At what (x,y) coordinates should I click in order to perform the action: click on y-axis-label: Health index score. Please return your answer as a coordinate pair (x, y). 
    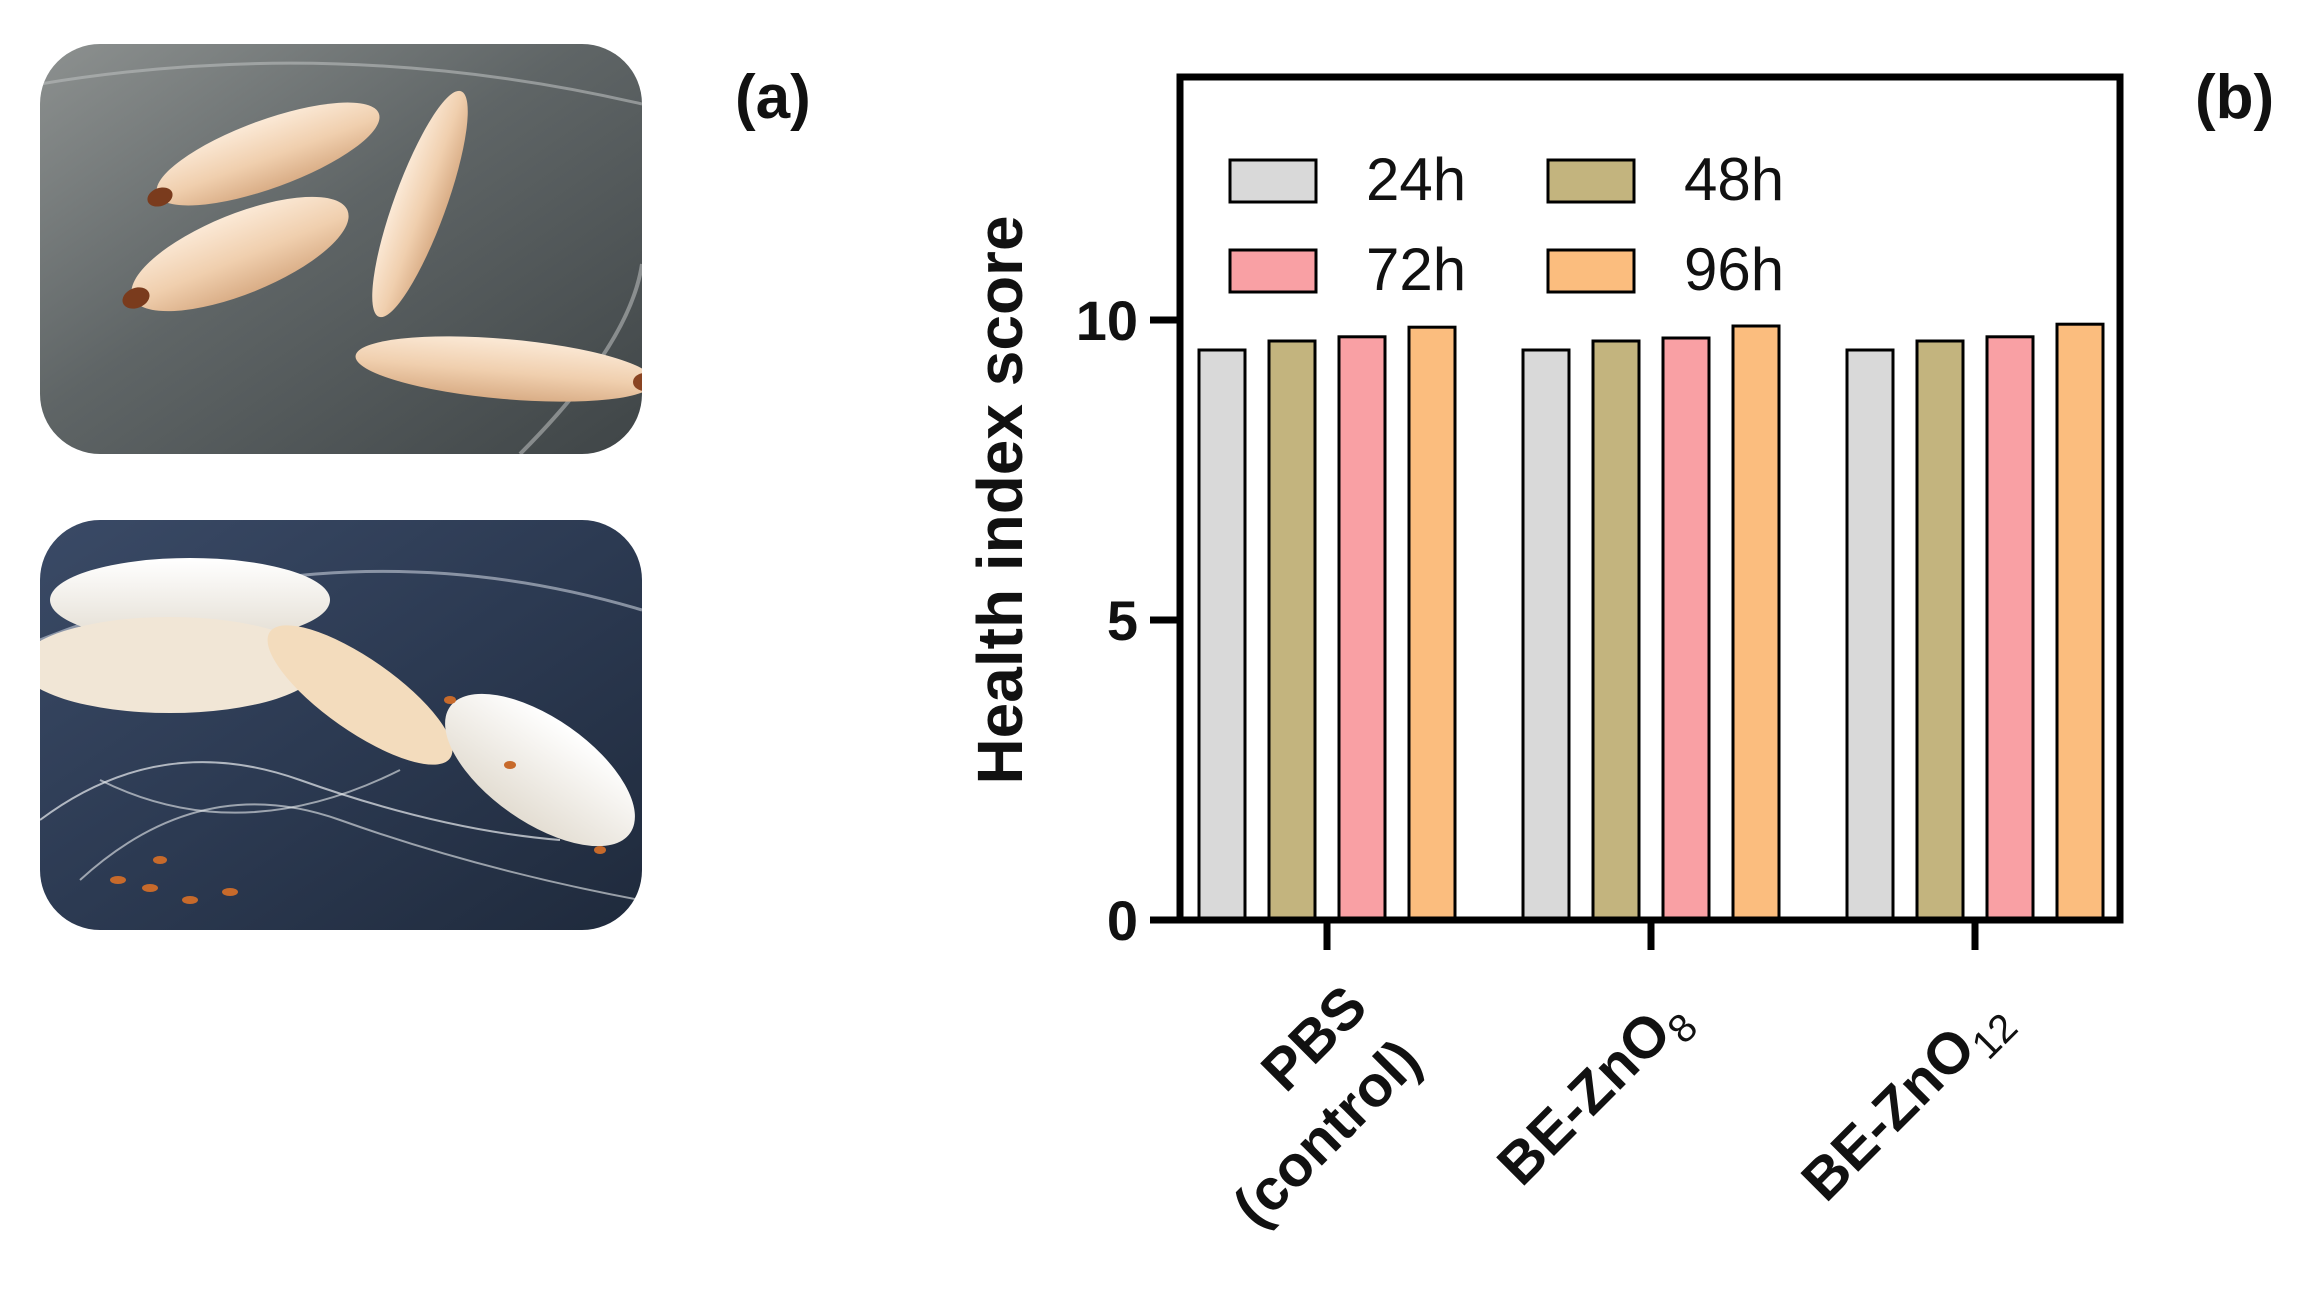
    Looking at the image, I should click on (1000, 499).